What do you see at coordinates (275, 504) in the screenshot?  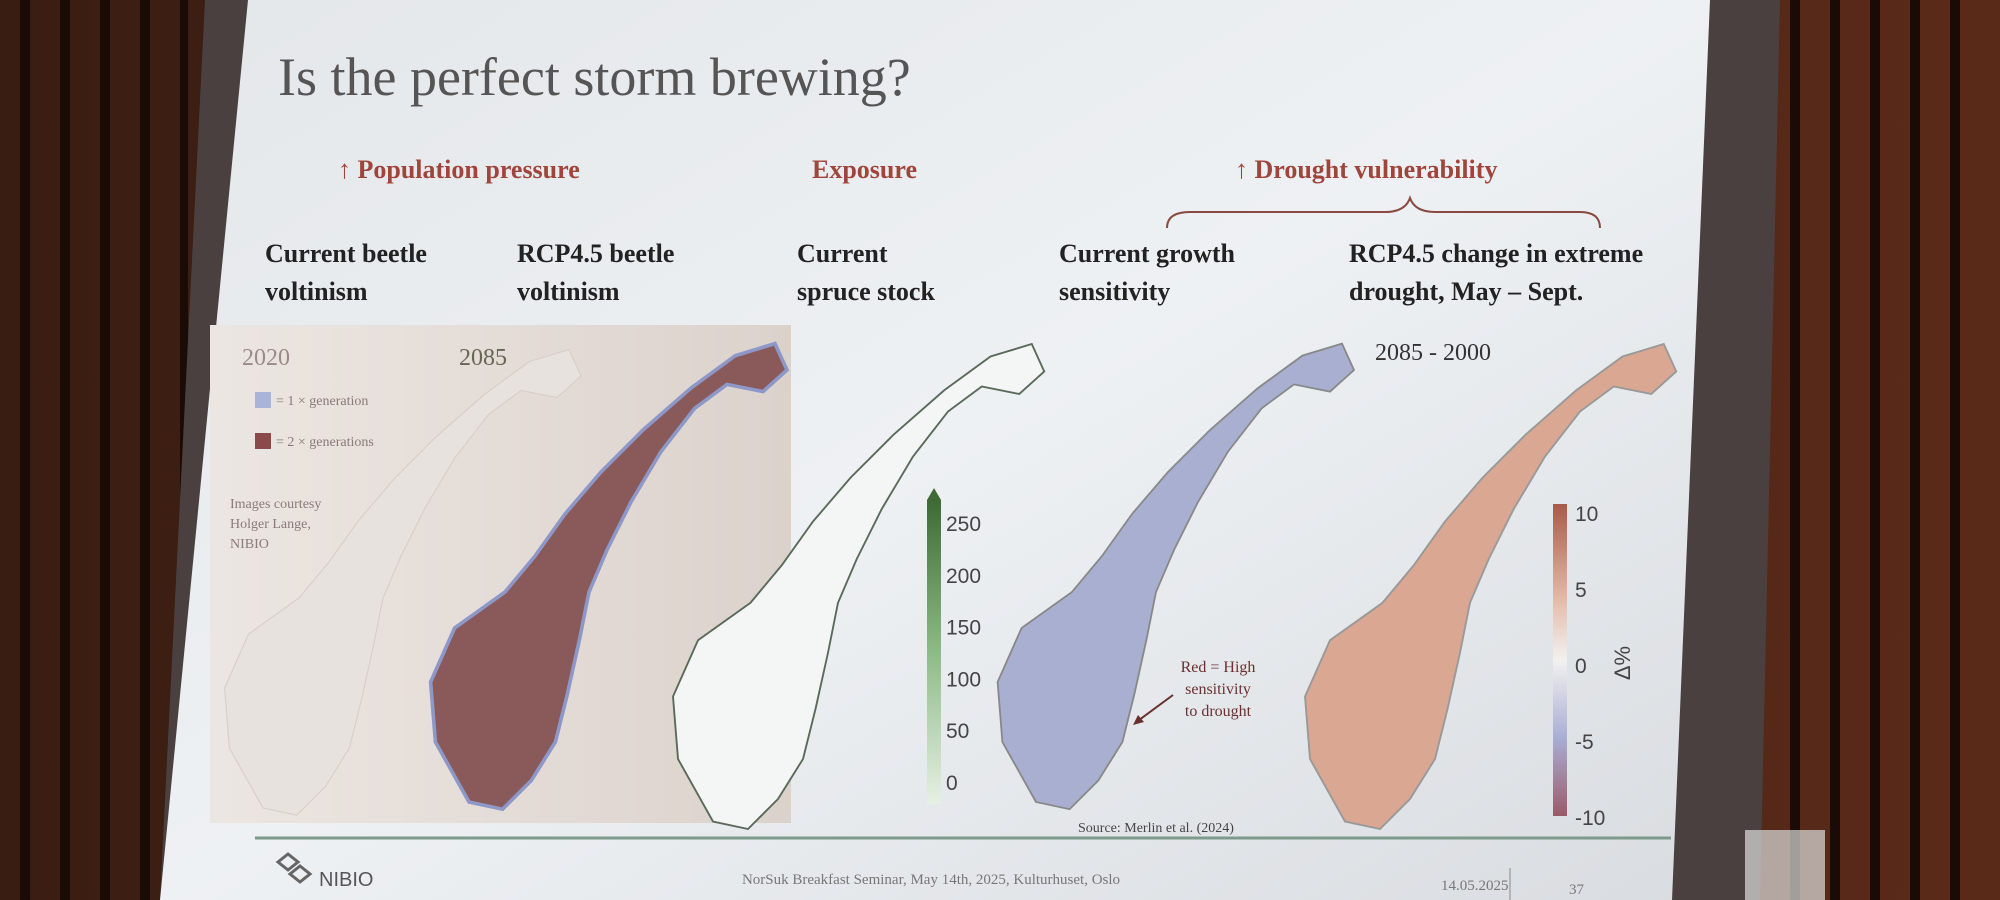 I see `credit: Images courtesy` at bounding box center [275, 504].